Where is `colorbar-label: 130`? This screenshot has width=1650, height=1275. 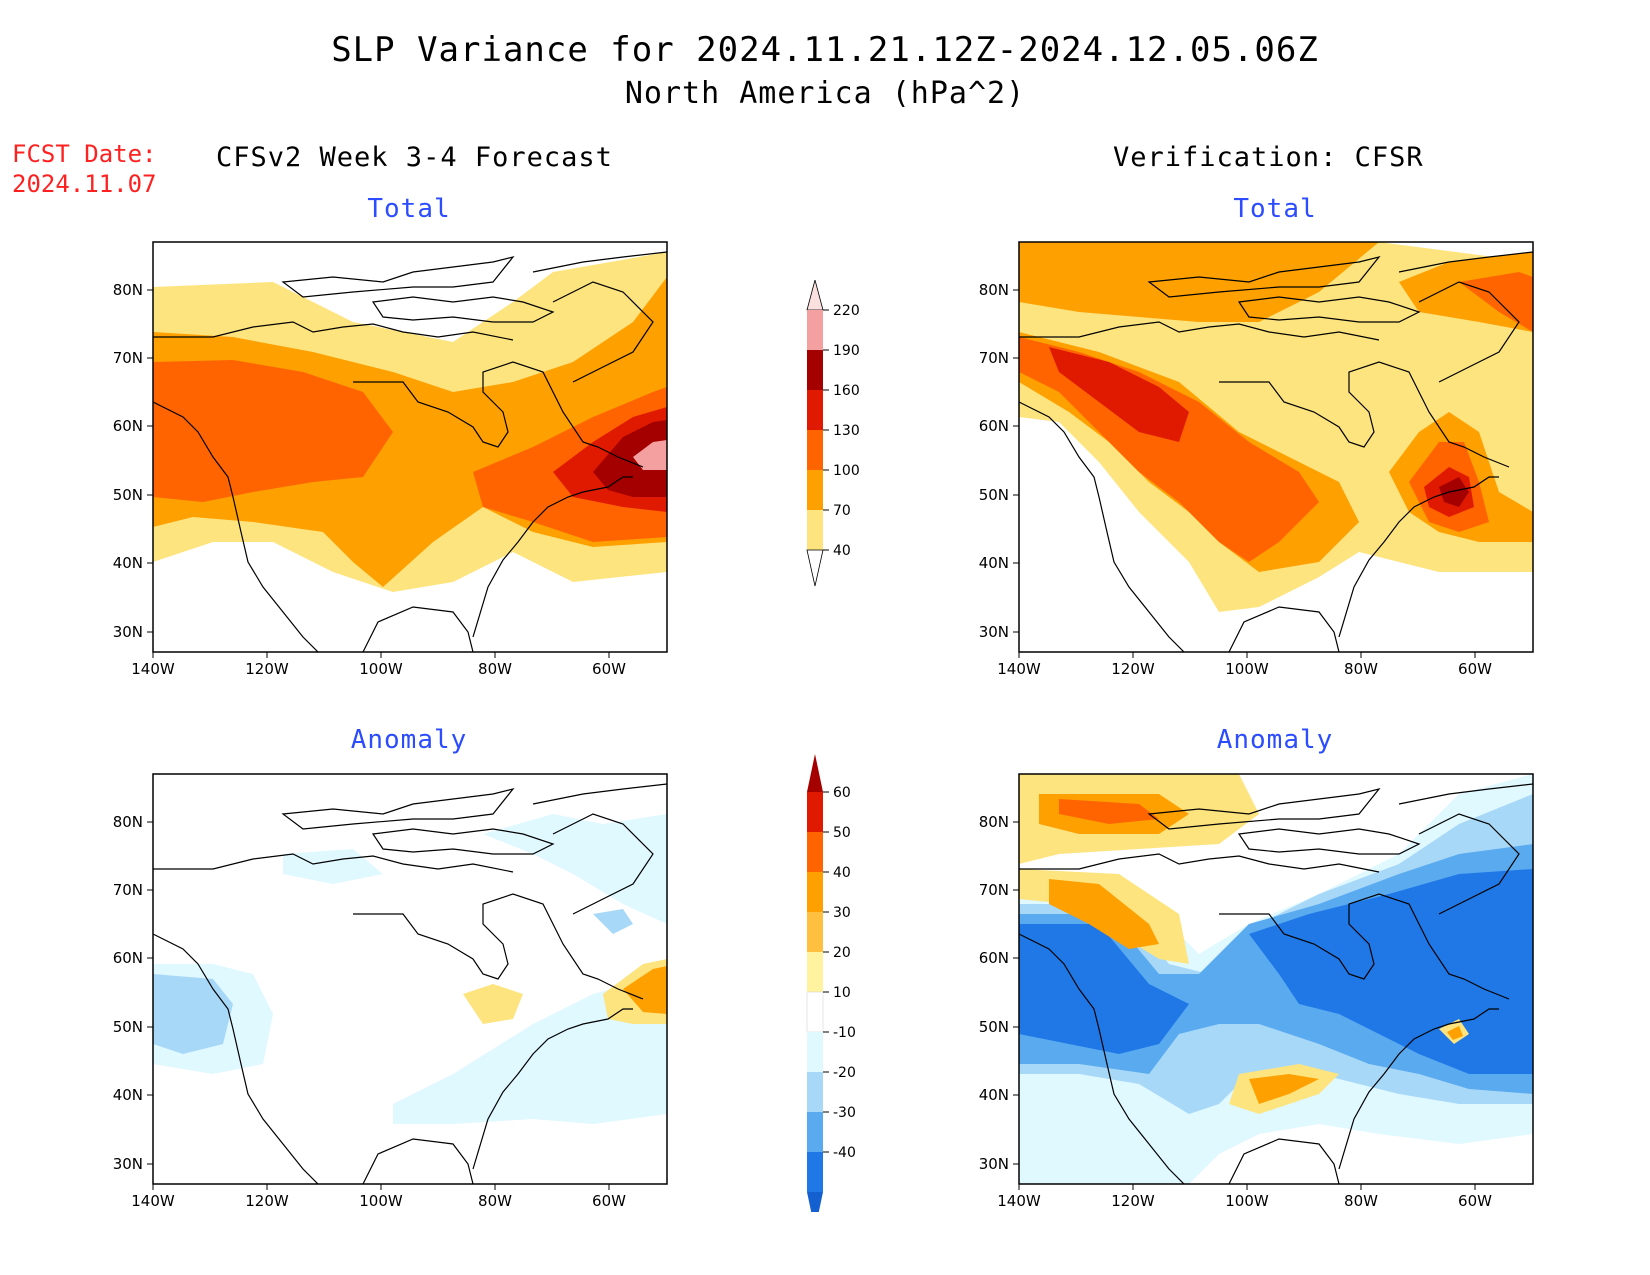 colorbar-label: 130 is located at coordinates (846, 431).